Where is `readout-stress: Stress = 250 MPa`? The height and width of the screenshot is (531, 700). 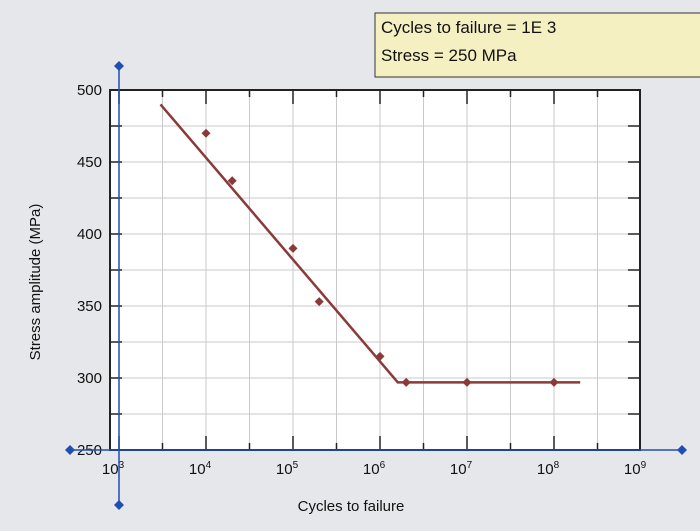 readout-stress: Stress = 250 MPa is located at coordinates (449, 55).